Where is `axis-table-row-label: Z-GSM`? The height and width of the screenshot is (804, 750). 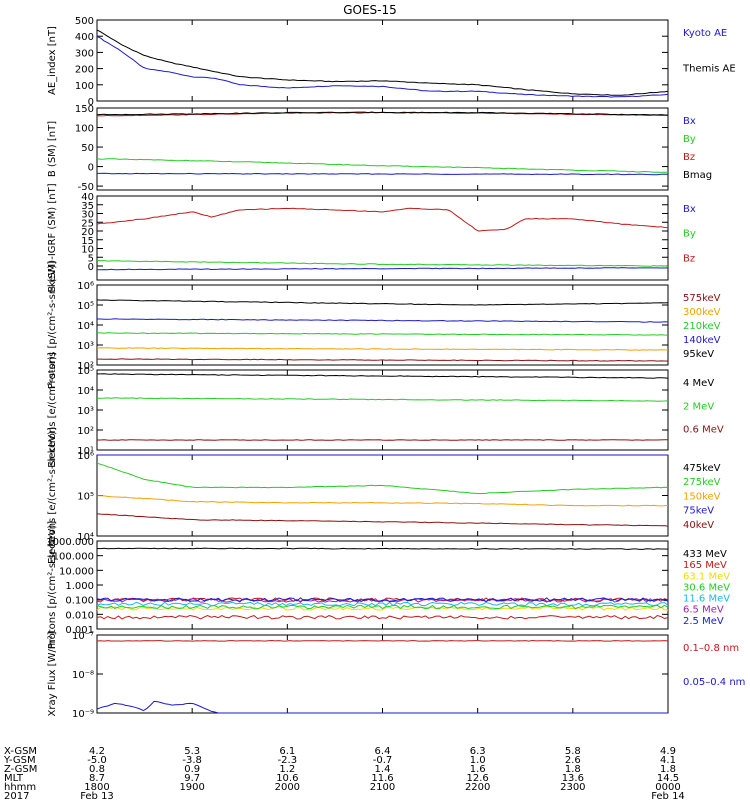 axis-table-row-label: Z-GSM is located at coordinates (20, 769).